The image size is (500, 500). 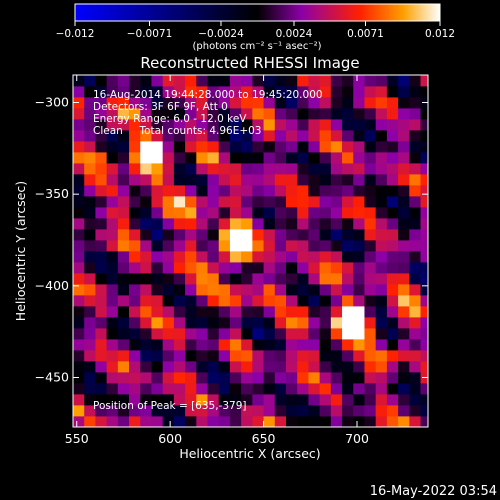 What do you see at coordinates (256, 46) in the screenshot?
I see `colorbar-unit: (photons cm⁻² s⁻¹ asec⁻²)` at bounding box center [256, 46].